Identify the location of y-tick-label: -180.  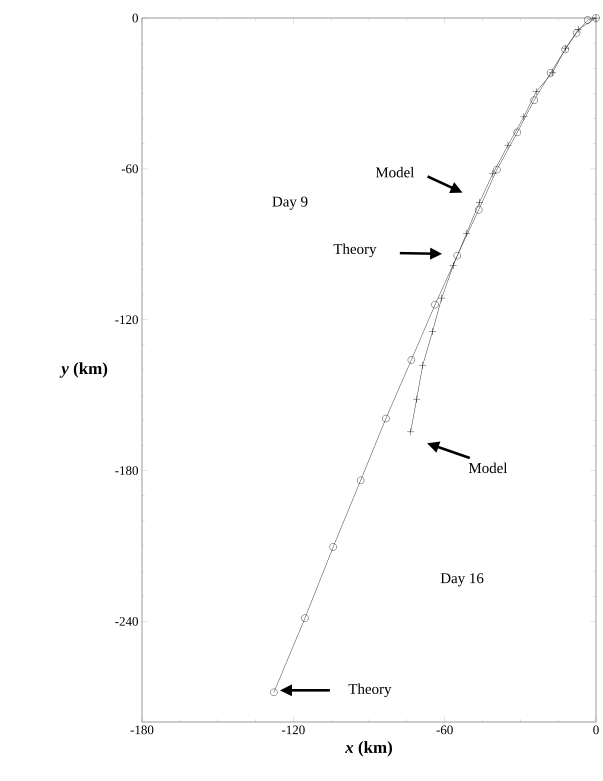
(126, 470).